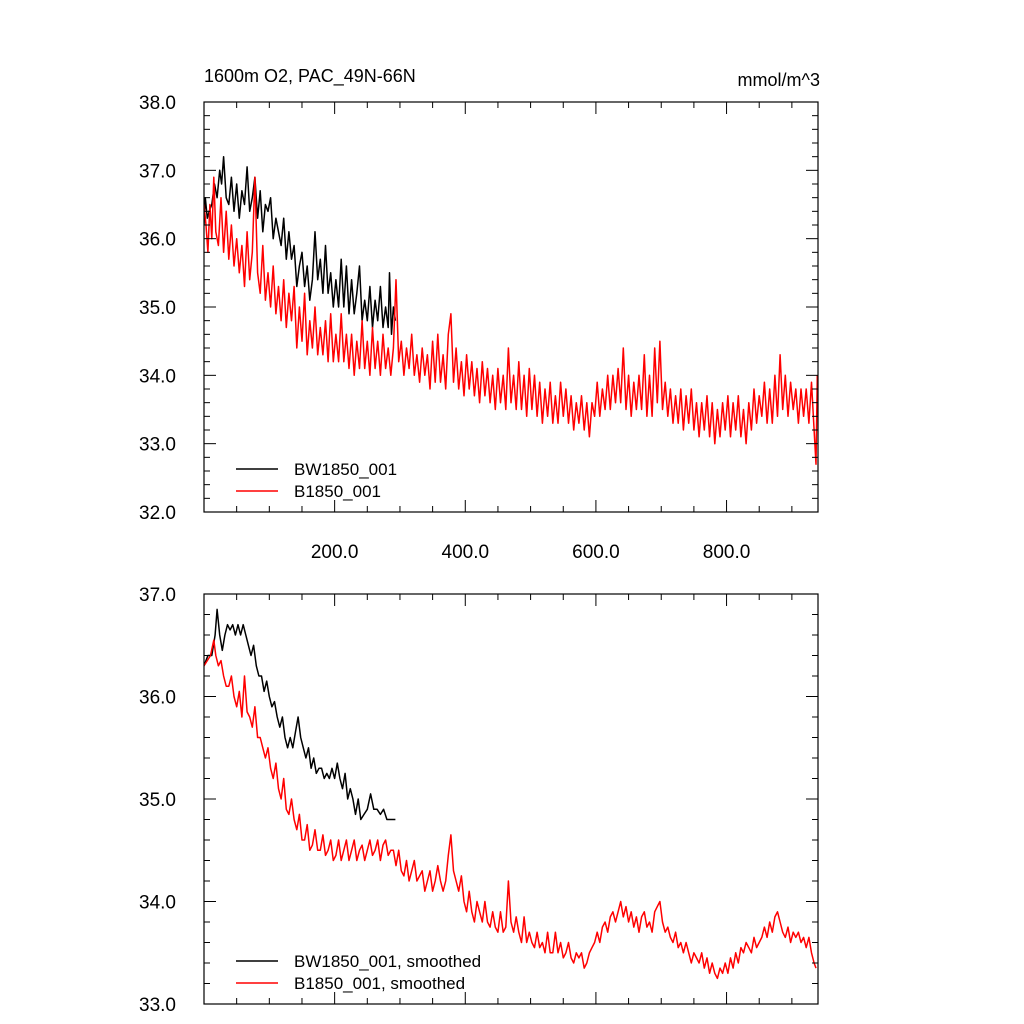 This screenshot has height=1024, width=1024. What do you see at coordinates (310, 76) in the screenshot?
I see `top-panel-title: 1600m O2, PAC_49N-66N` at bounding box center [310, 76].